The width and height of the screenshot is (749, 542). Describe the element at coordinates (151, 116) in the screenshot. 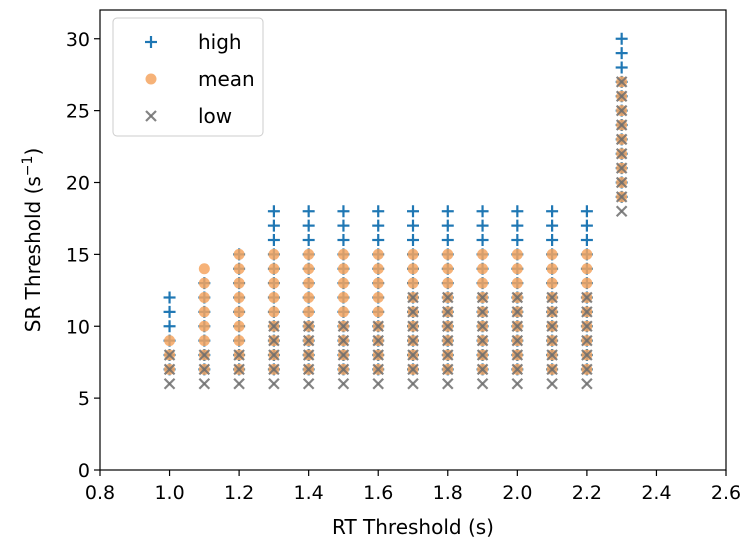

I see `legend-marker-low` at that location.